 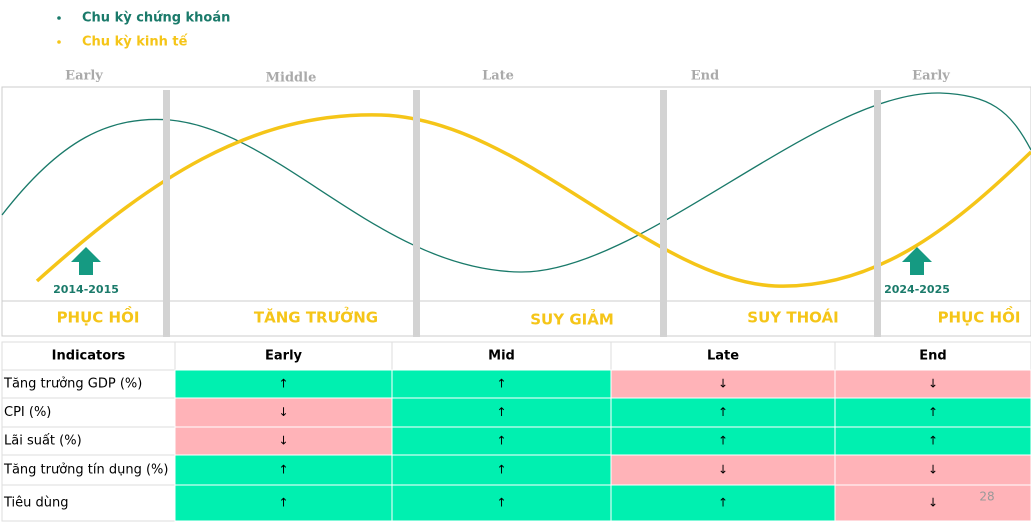 What do you see at coordinates (135, 42) in the screenshot?
I see `legend-label: Chu kỳ kinh tế` at bounding box center [135, 42].